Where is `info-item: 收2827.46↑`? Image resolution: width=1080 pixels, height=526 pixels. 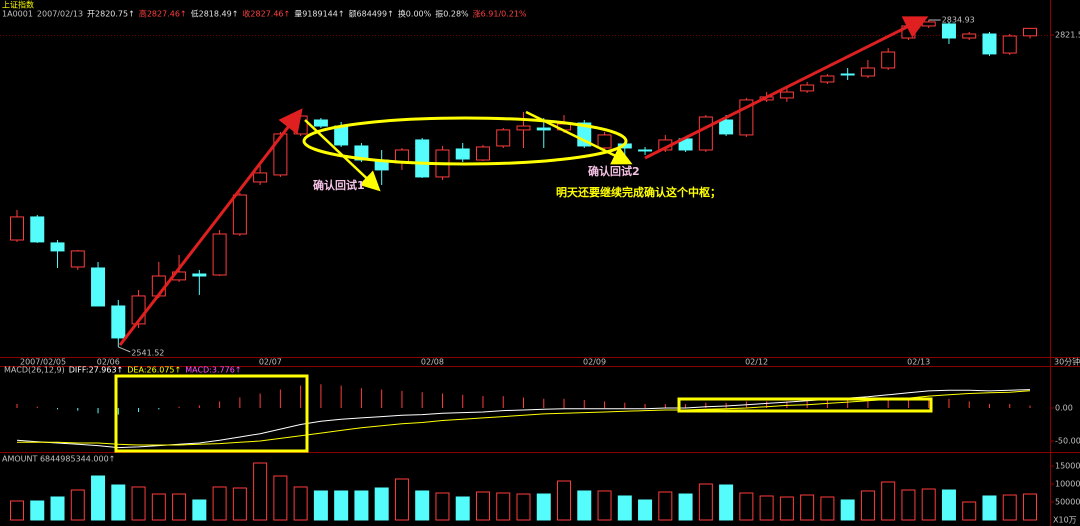 info-item: 收2827.46↑ is located at coordinates (266, 14).